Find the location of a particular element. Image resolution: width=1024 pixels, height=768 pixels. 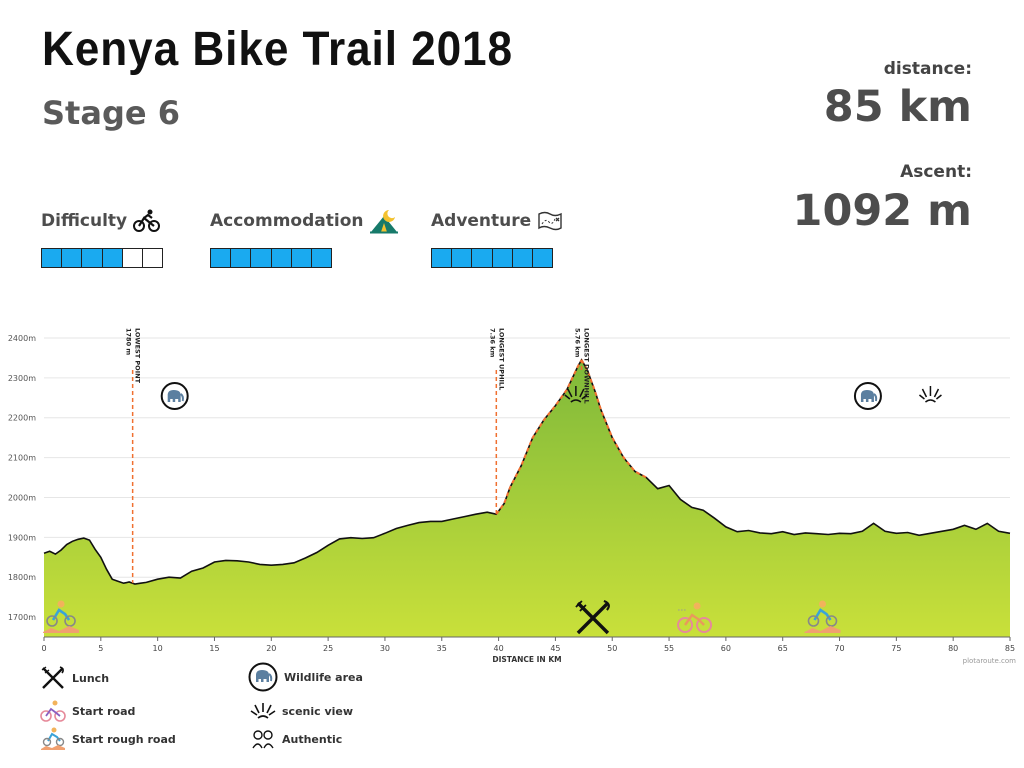

difficulty-bar is located at coordinates (102, 258).